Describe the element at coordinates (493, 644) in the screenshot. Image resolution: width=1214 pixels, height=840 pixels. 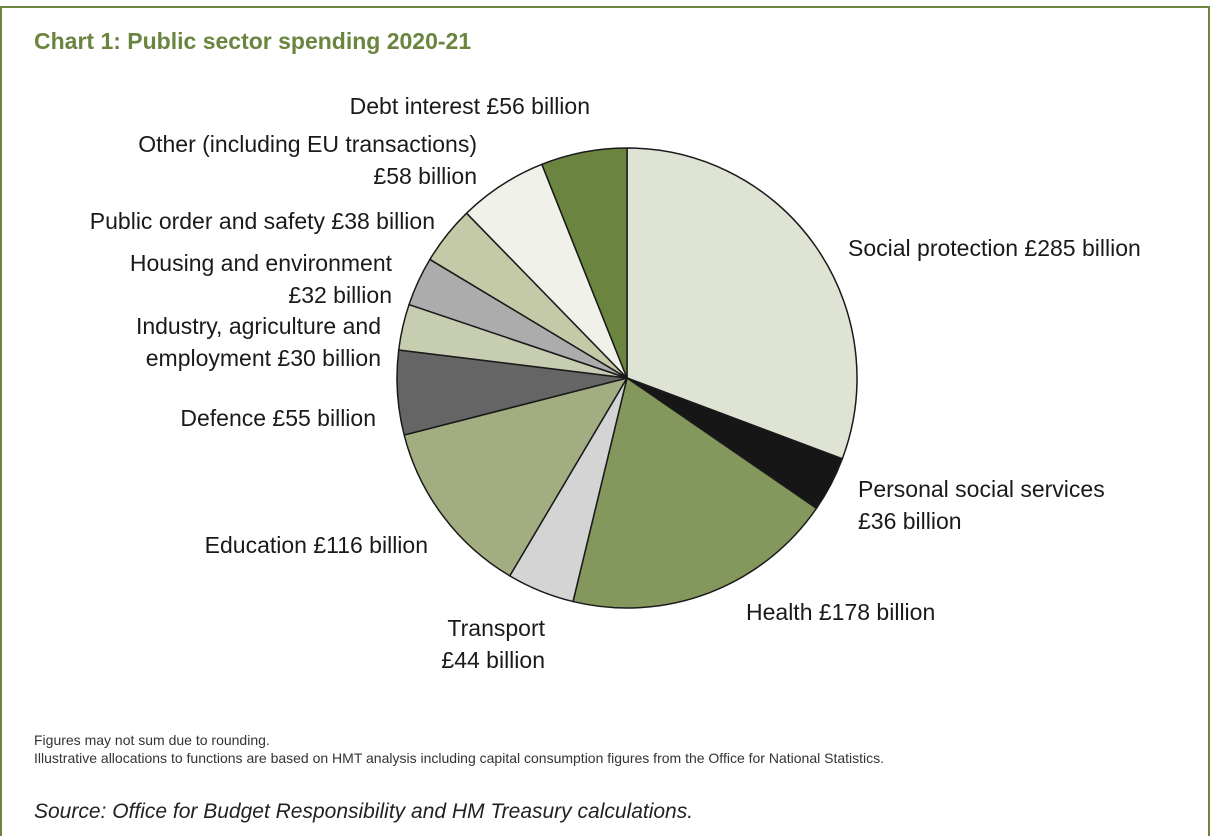
I see `slice-label-transport: Transport £44 billion` at that location.